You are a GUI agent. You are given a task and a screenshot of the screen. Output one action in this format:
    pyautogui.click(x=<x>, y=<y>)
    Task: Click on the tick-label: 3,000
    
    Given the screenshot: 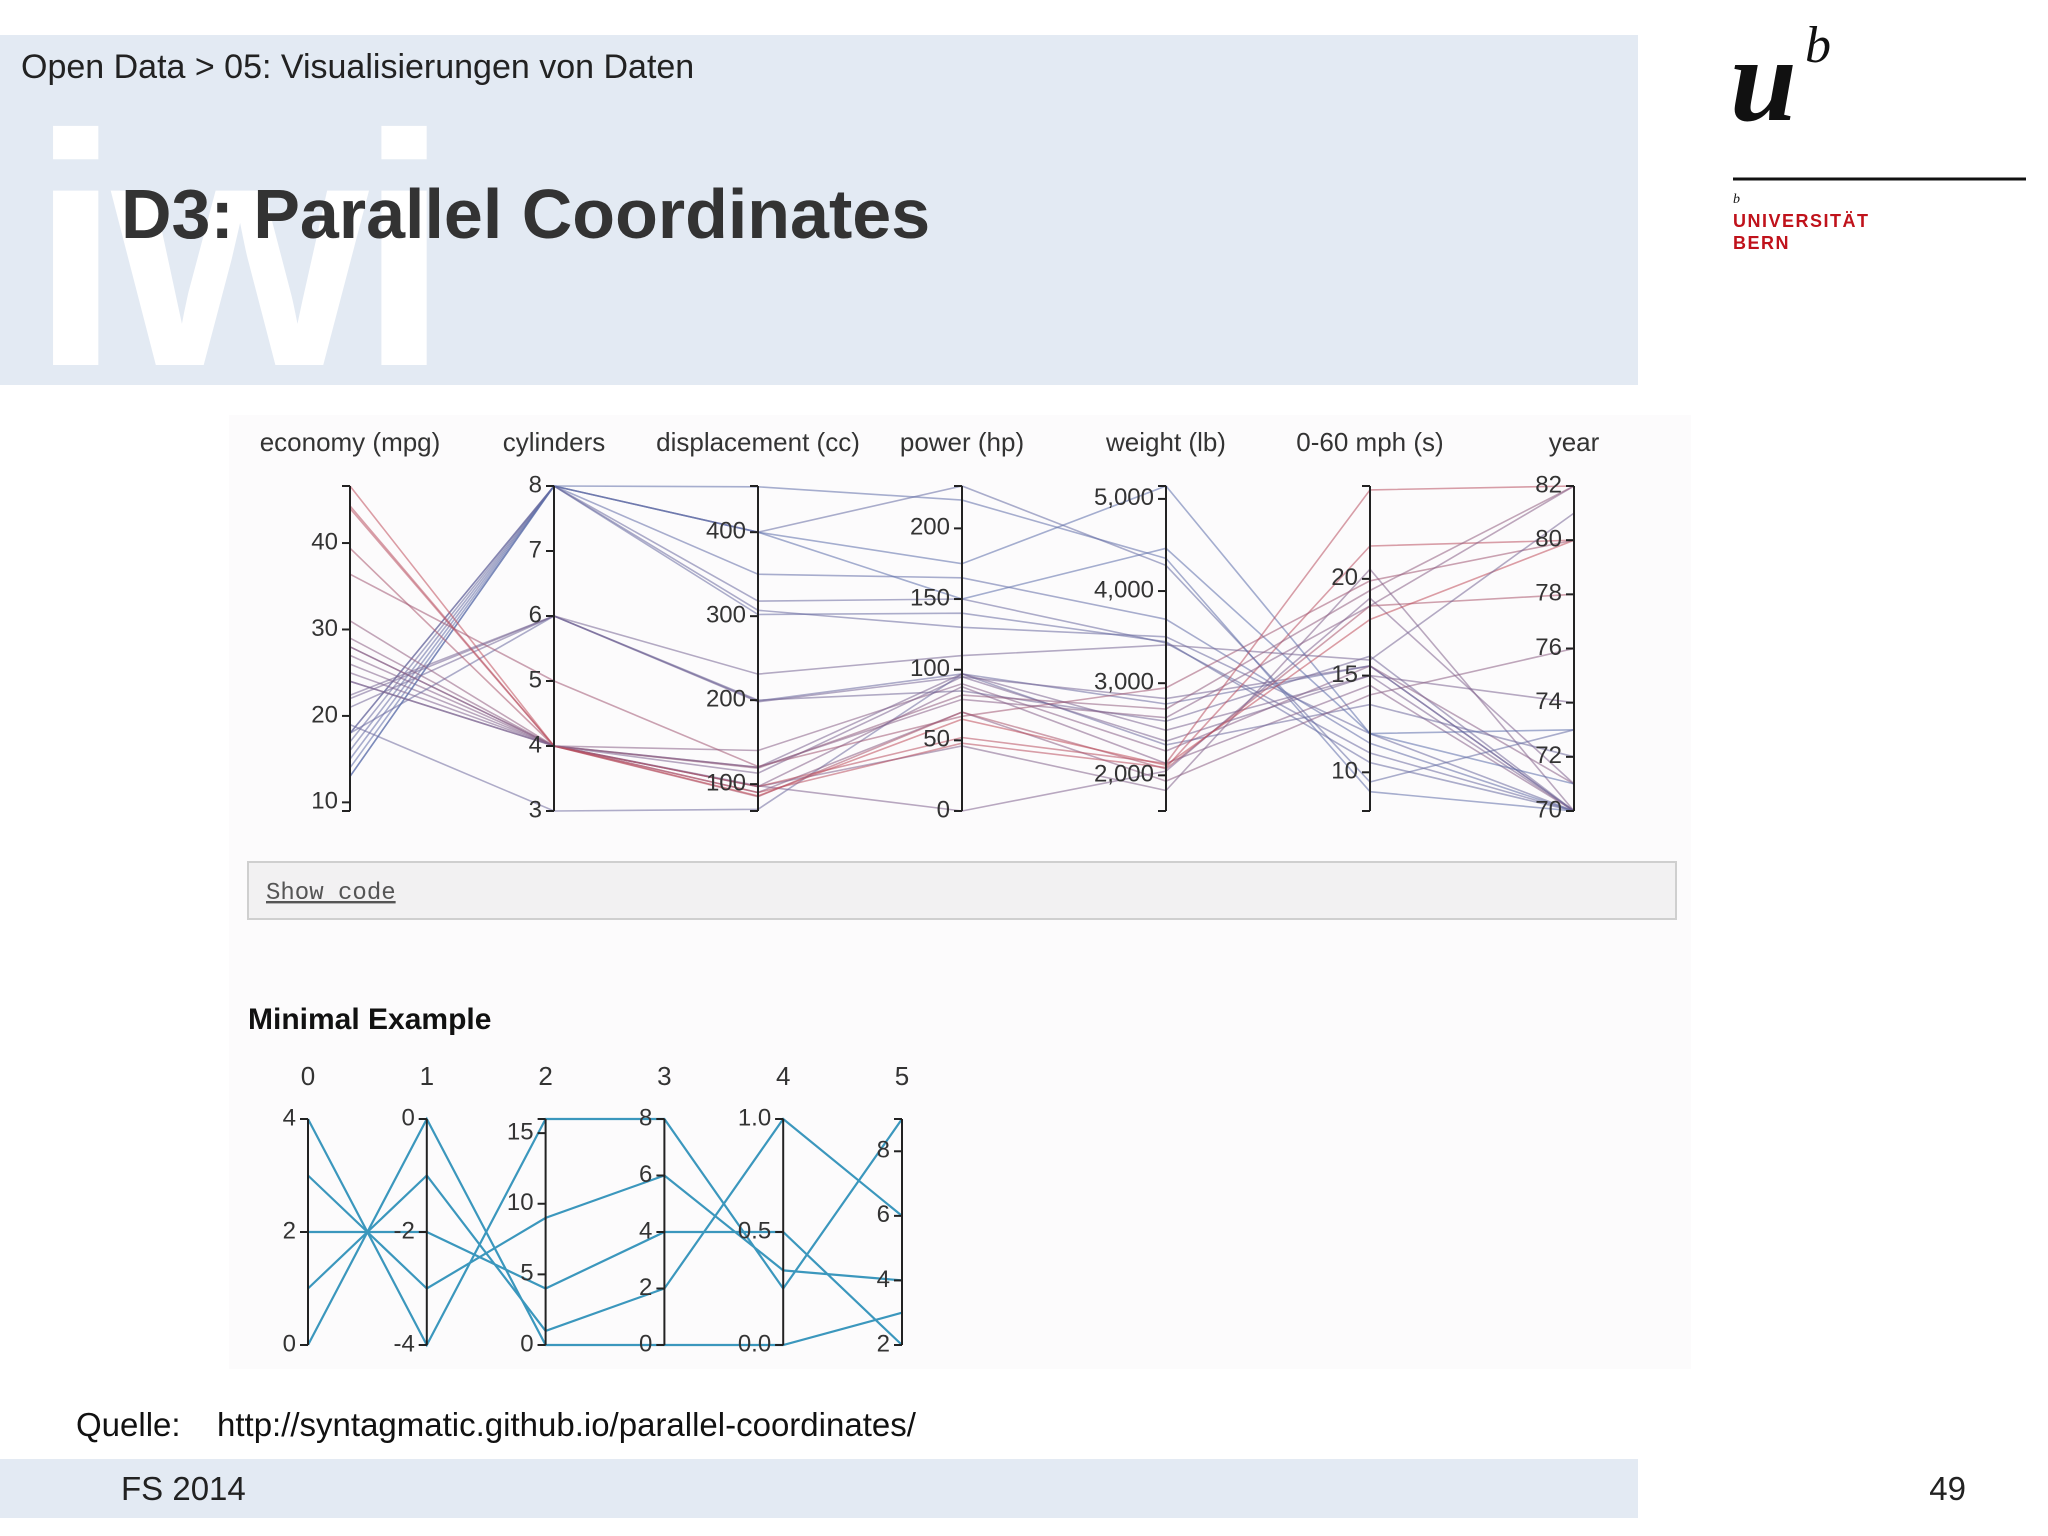 What is the action you would take?
    pyautogui.click(x=1124, y=682)
    